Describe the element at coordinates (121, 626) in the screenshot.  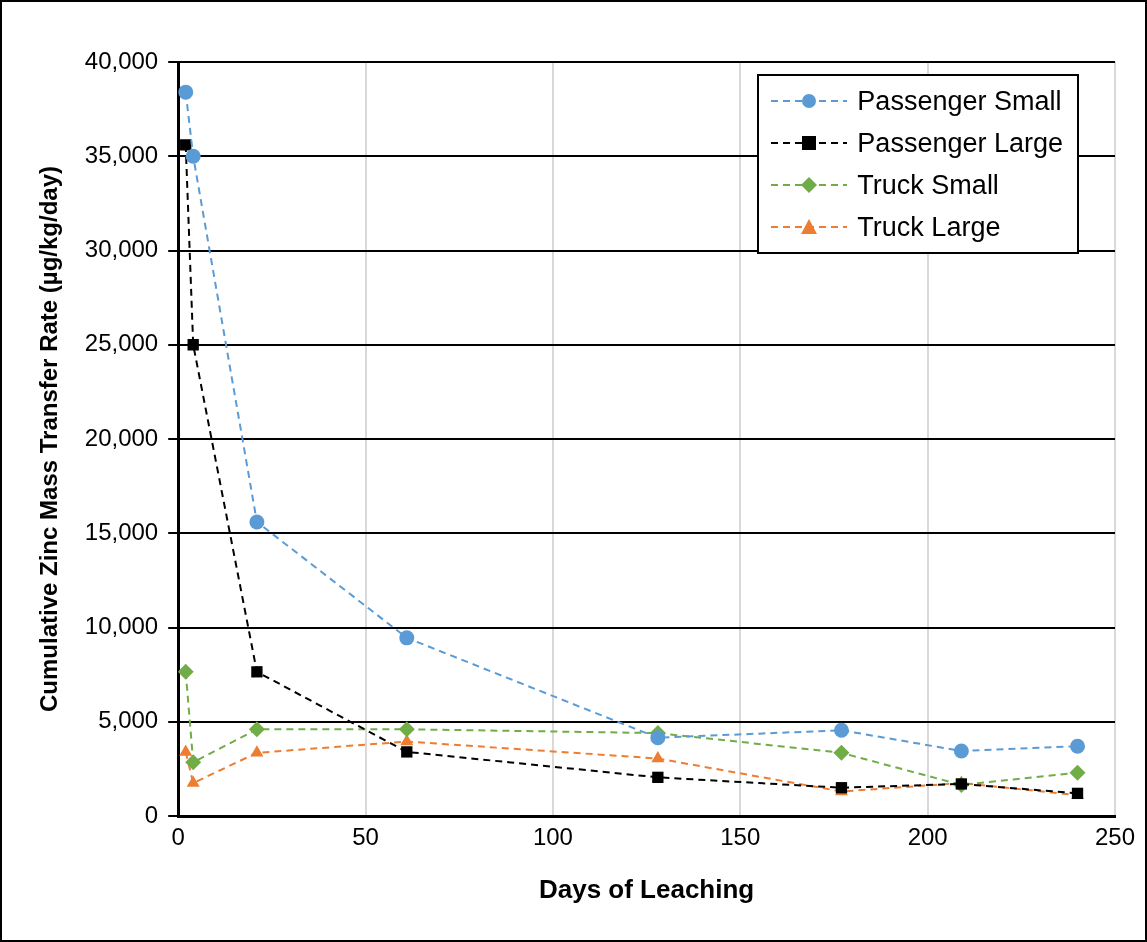
I see `y-tick-label: 10,000` at that location.